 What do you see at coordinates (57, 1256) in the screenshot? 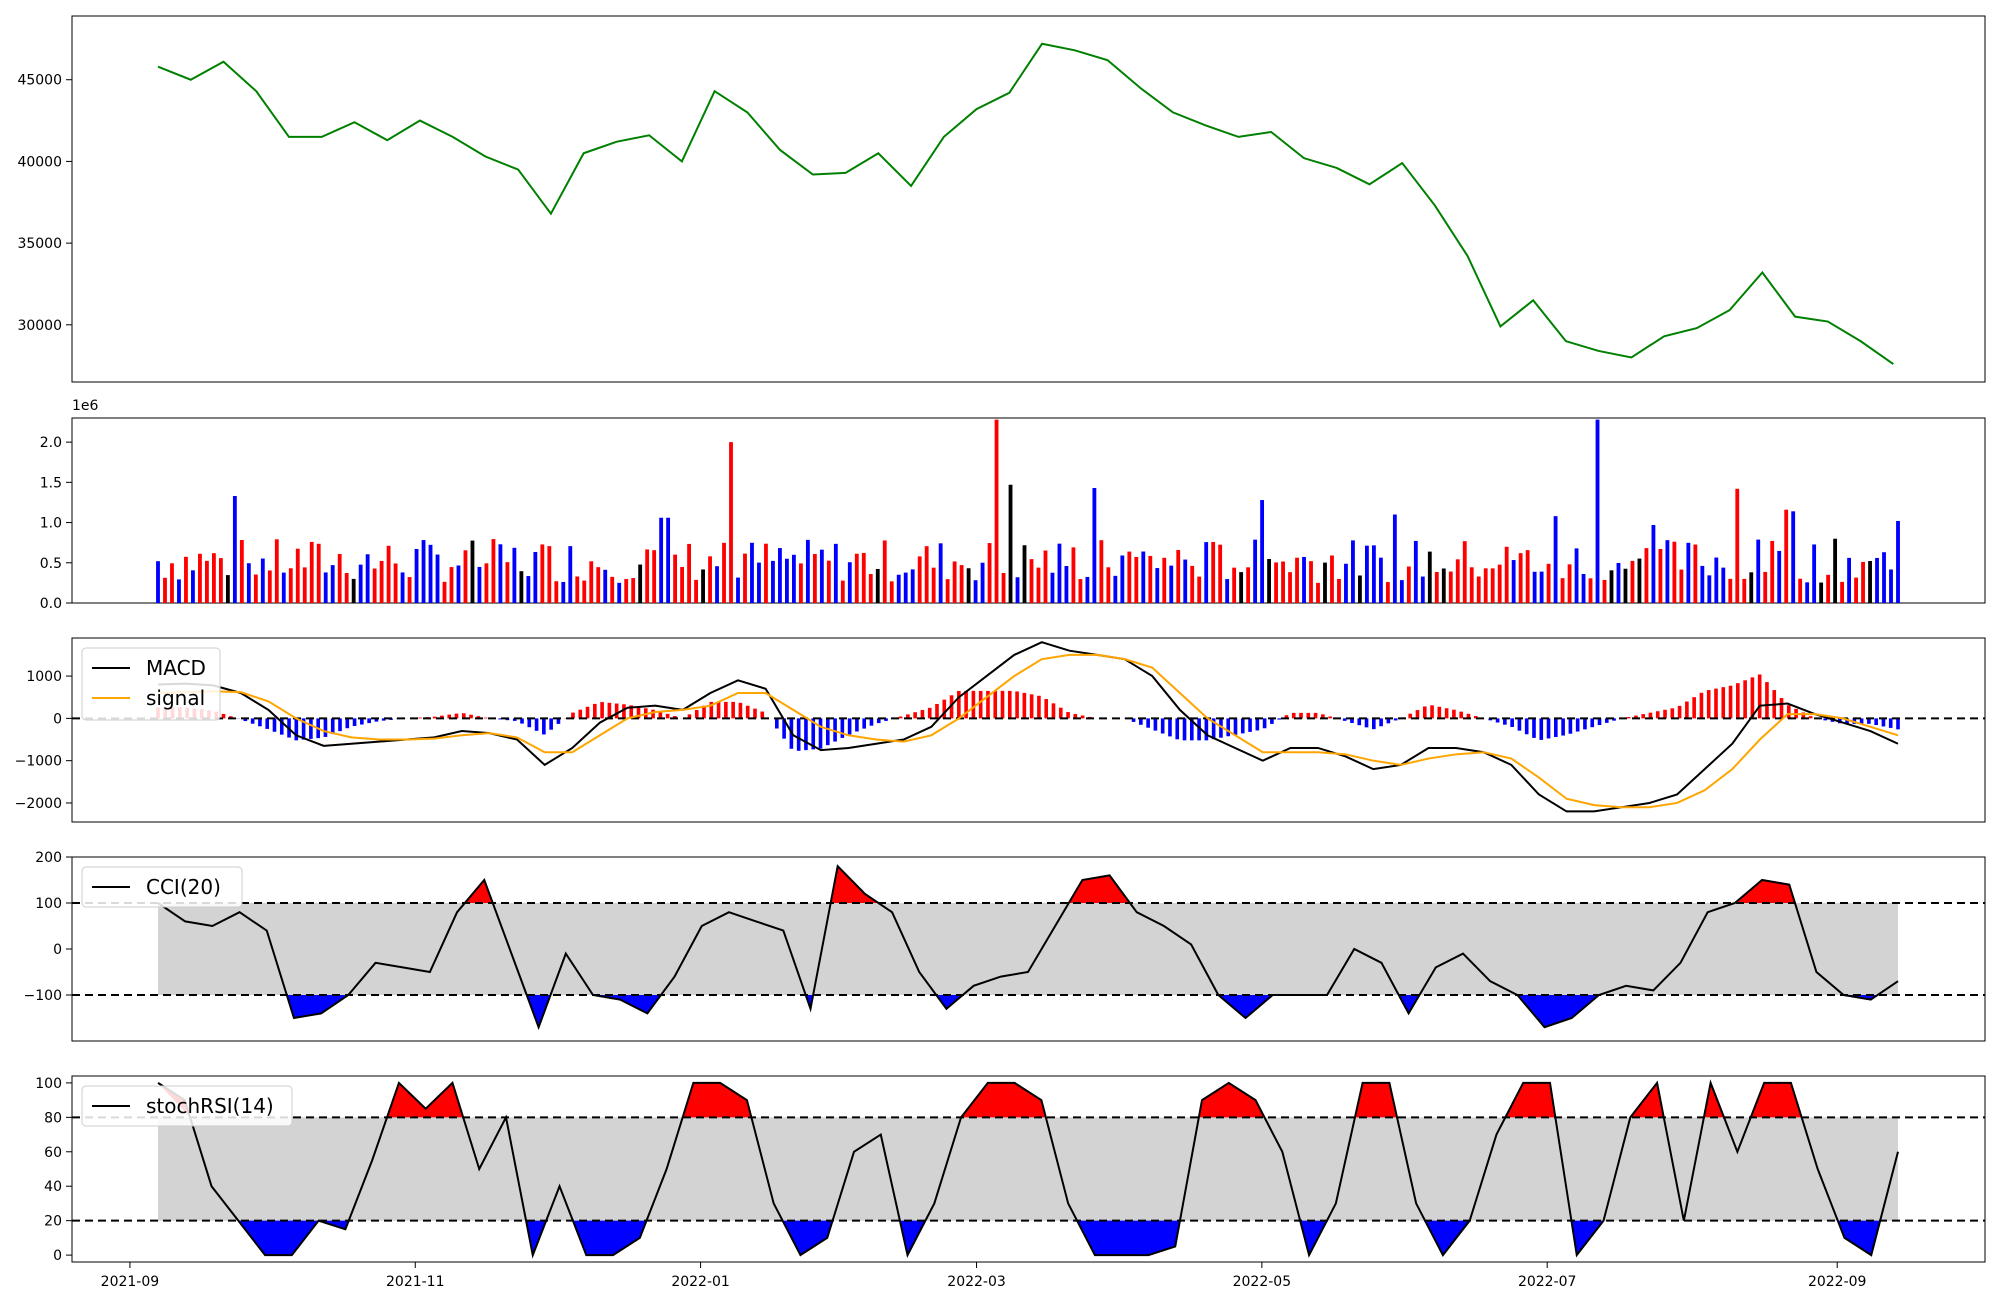
I see `y-tick-label: 0` at bounding box center [57, 1256].